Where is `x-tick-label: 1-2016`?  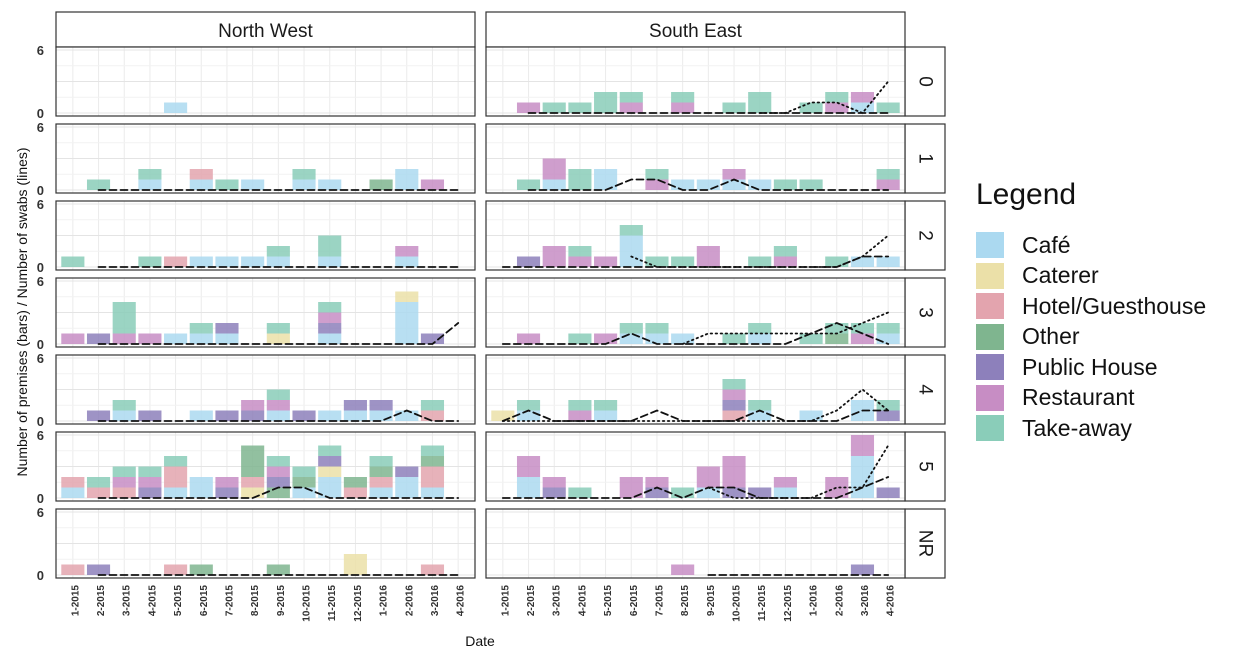
x-tick-label: 1-2016 is located at coordinates (384, 601).